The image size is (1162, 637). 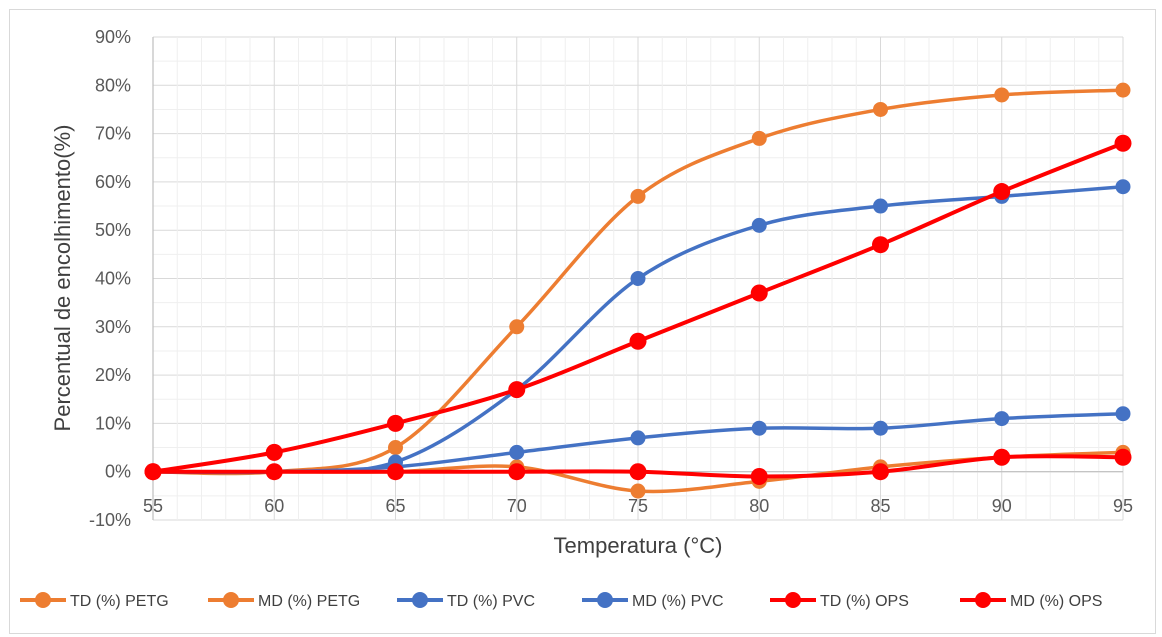 I want to click on y-tick-label: 90%, so click(x=113, y=37).